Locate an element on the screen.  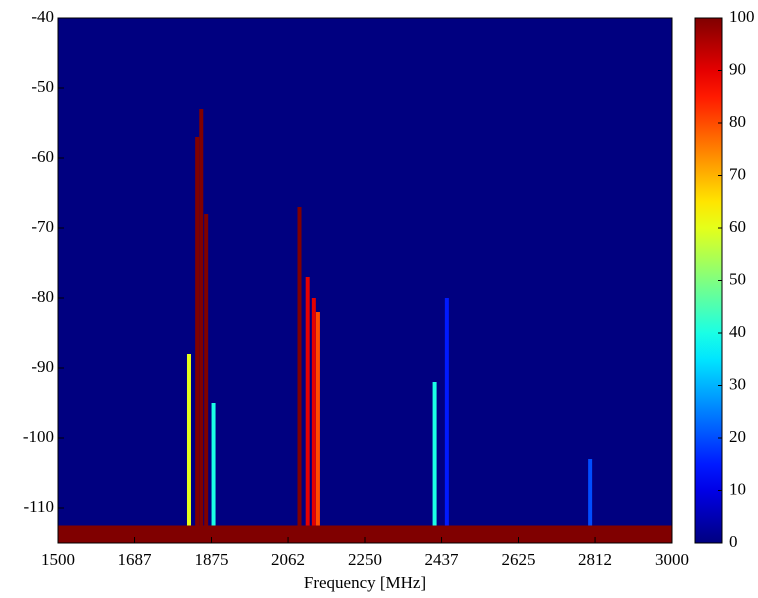
x-tick-label: 2062 is located at coordinates (288, 559).